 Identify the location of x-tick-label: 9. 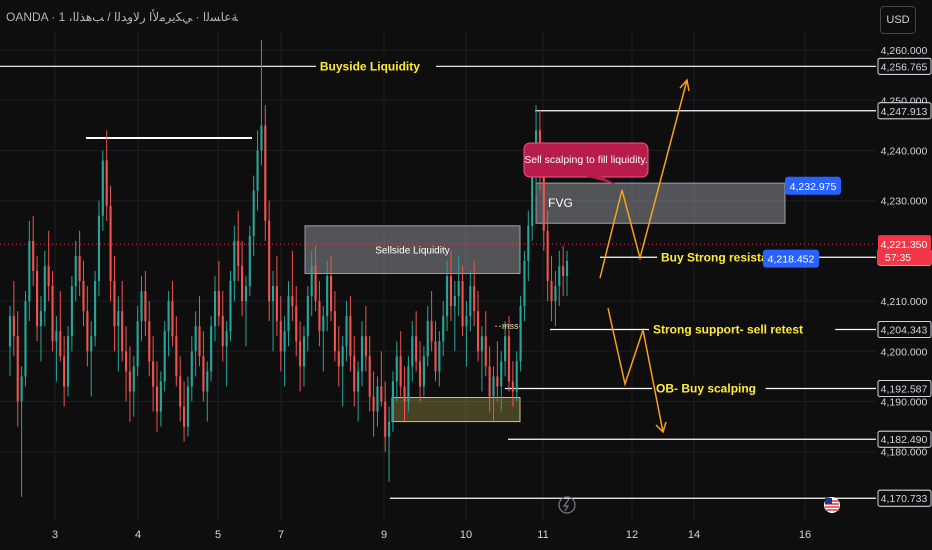
(384, 535).